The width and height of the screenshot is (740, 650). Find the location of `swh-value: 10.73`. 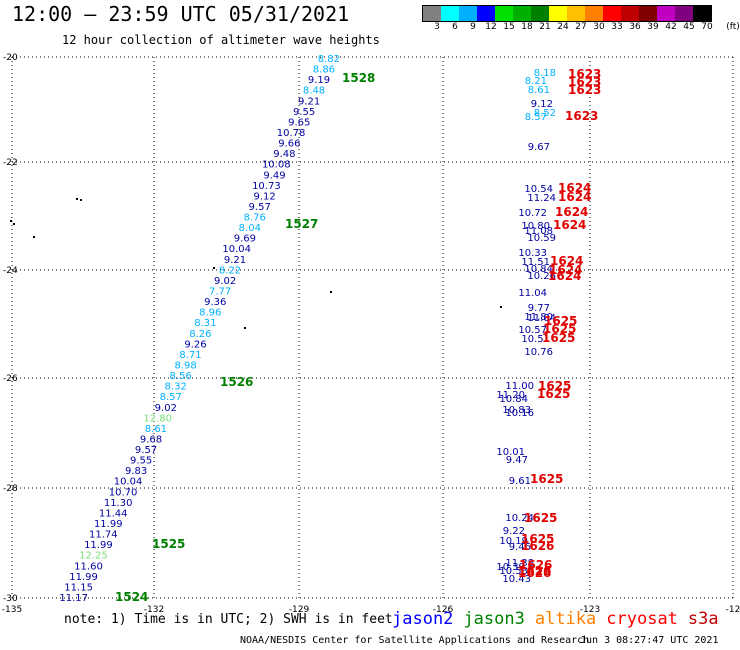

swh-value: 10.73 is located at coordinates (266, 186).